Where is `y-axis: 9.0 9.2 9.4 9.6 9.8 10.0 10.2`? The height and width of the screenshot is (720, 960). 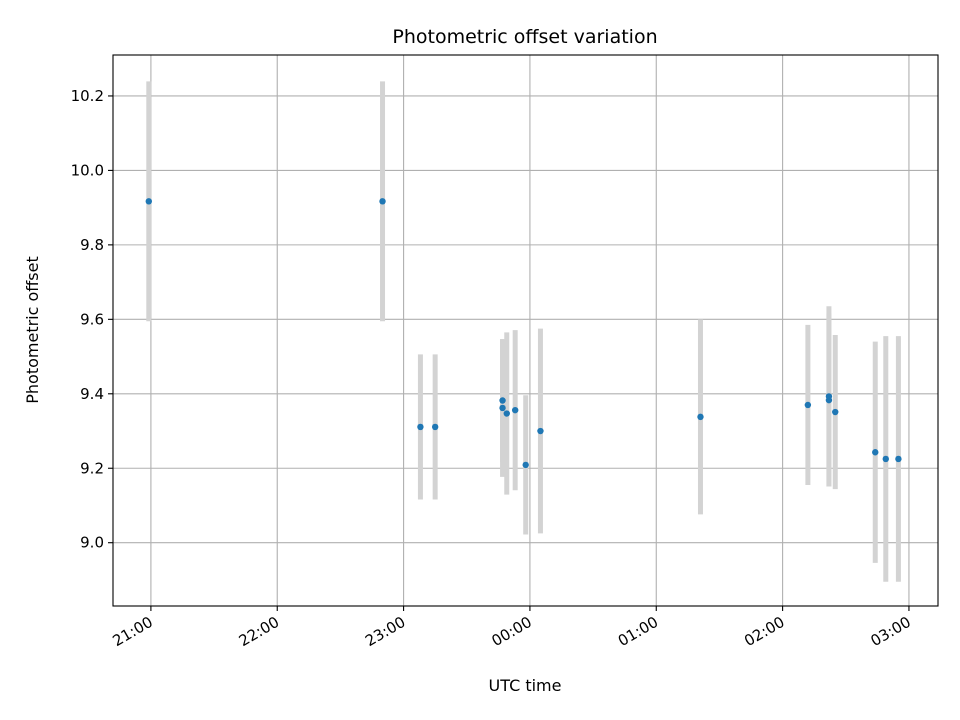
y-axis: 9.0 9.2 9.4 9.6 9.8 10.0 10.2 is located at coordinates (92, 319).